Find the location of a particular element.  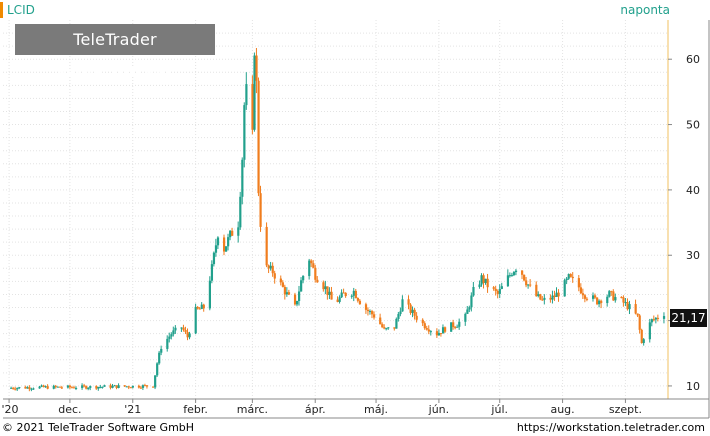

last-price-tag: 21,17 is located at coordinates (688, 318).